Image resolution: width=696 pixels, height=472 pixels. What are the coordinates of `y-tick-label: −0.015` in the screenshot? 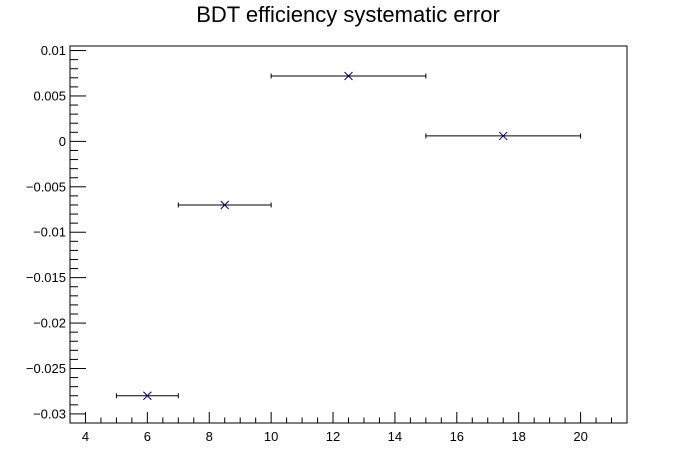 It's located at (46, 277).